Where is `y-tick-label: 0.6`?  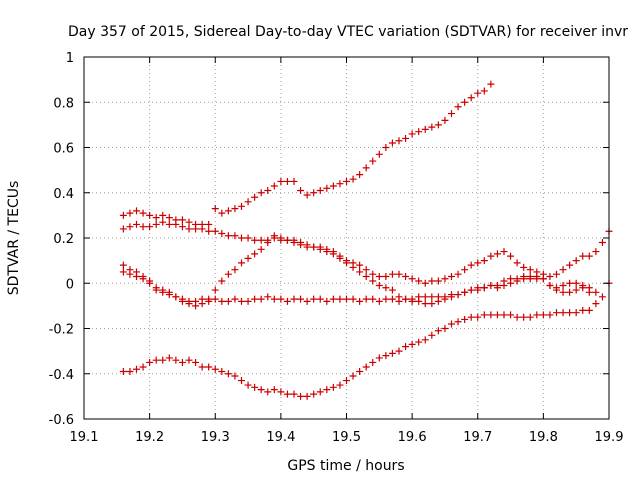 y-tick-label: 0.6 is located at coordinates (63, 149).